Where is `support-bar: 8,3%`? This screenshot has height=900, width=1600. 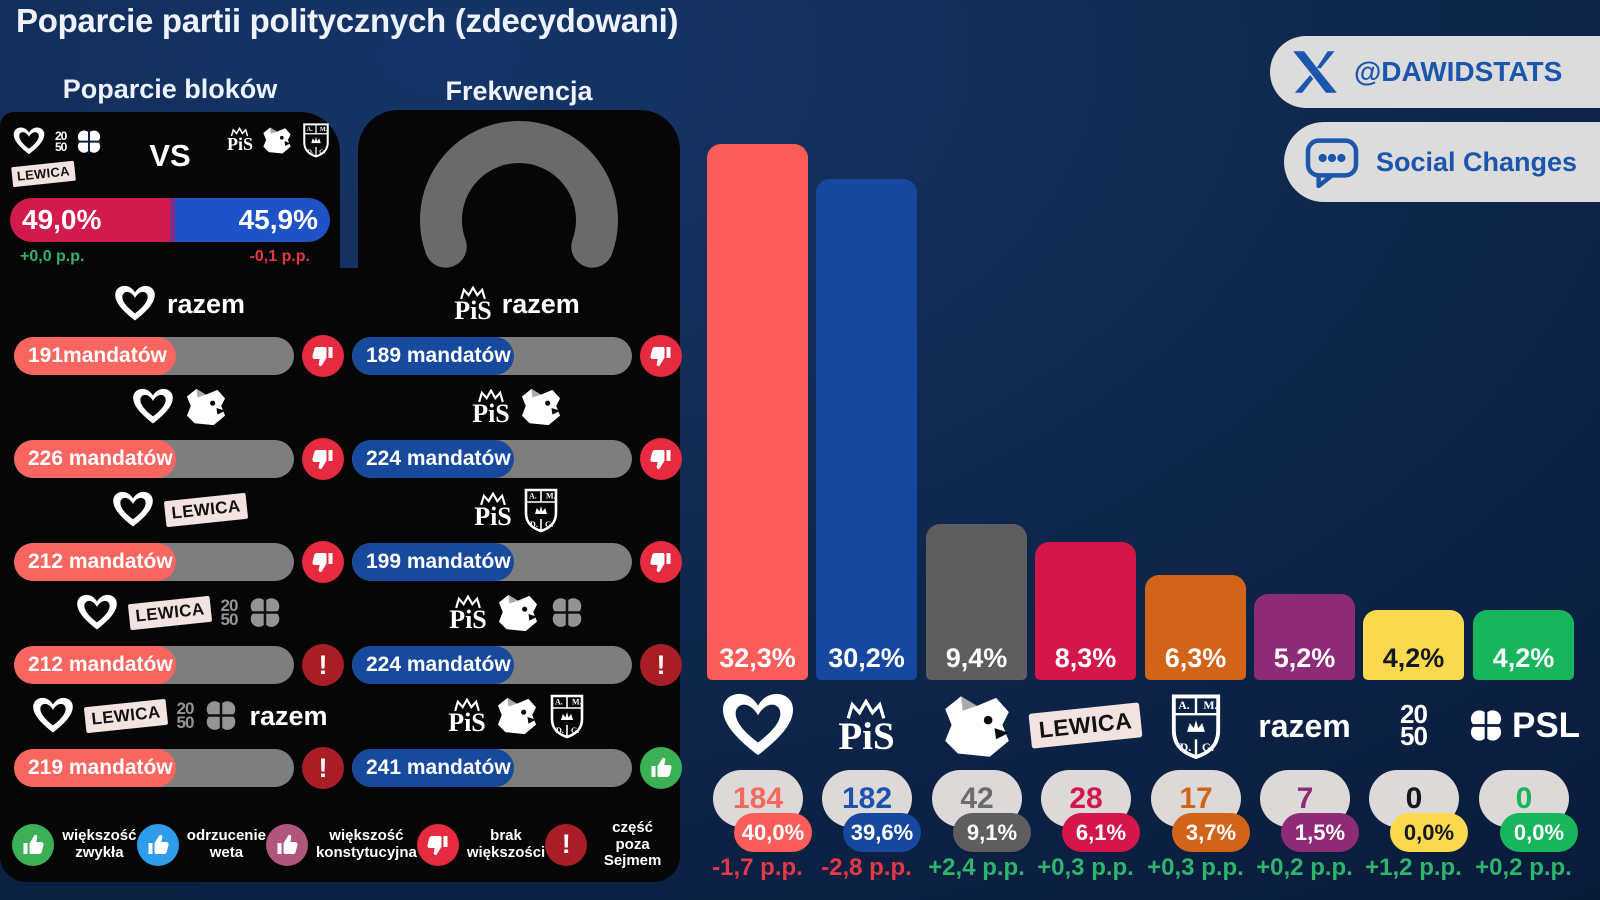 support-bar: 8,3% is located at coordinates (1085, 611).